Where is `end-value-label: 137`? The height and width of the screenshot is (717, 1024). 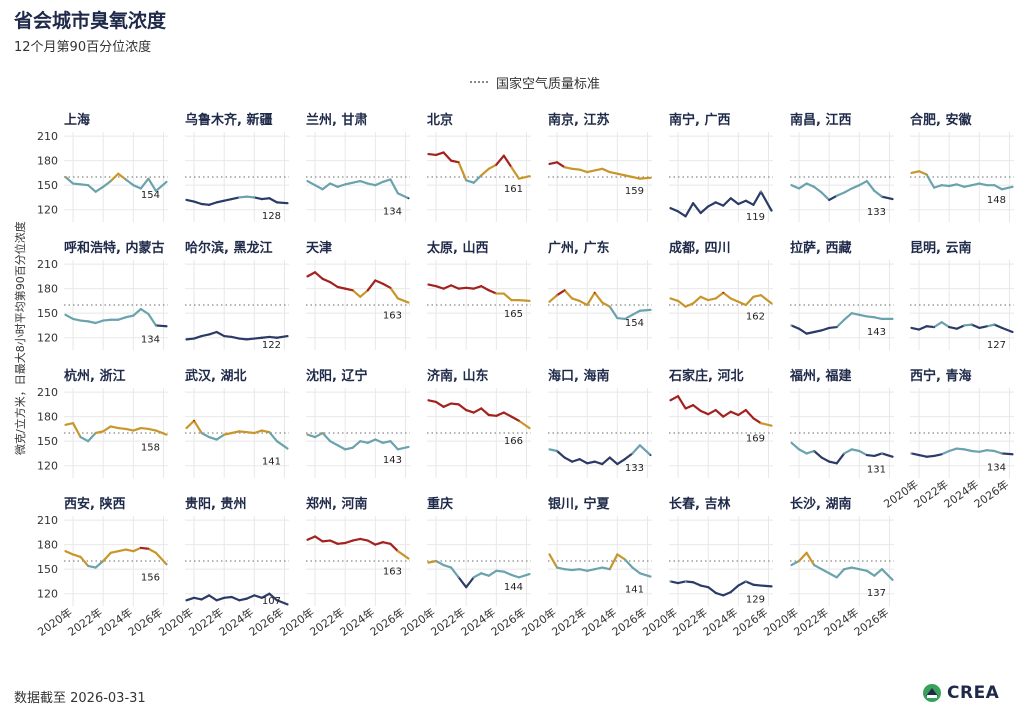
end-value-label: 137 is located at coordinates (876, 593).